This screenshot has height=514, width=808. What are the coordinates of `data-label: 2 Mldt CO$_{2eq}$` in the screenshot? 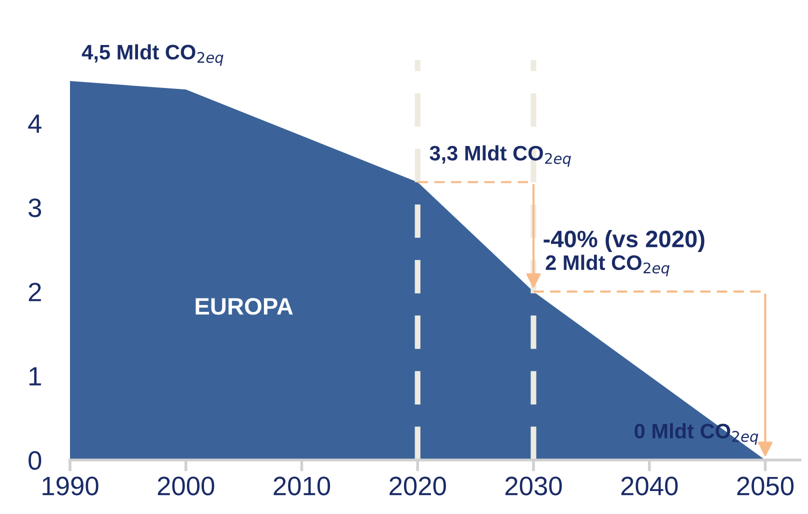 It's located at (608, 265).